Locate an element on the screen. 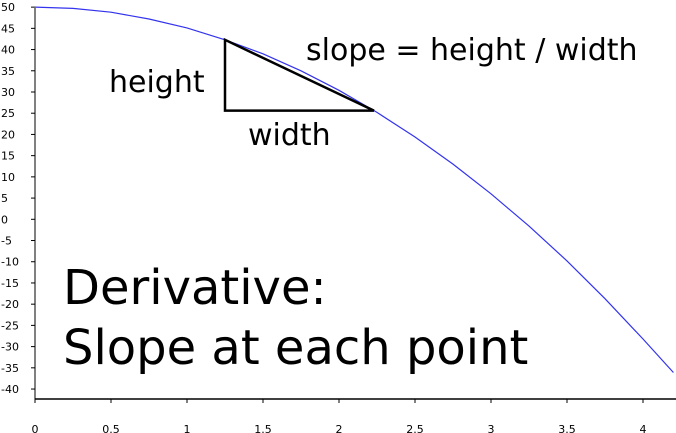 This screenshot has width=676, height=433. x-tick-label: 2.5 is located at coordinates (415, 428).